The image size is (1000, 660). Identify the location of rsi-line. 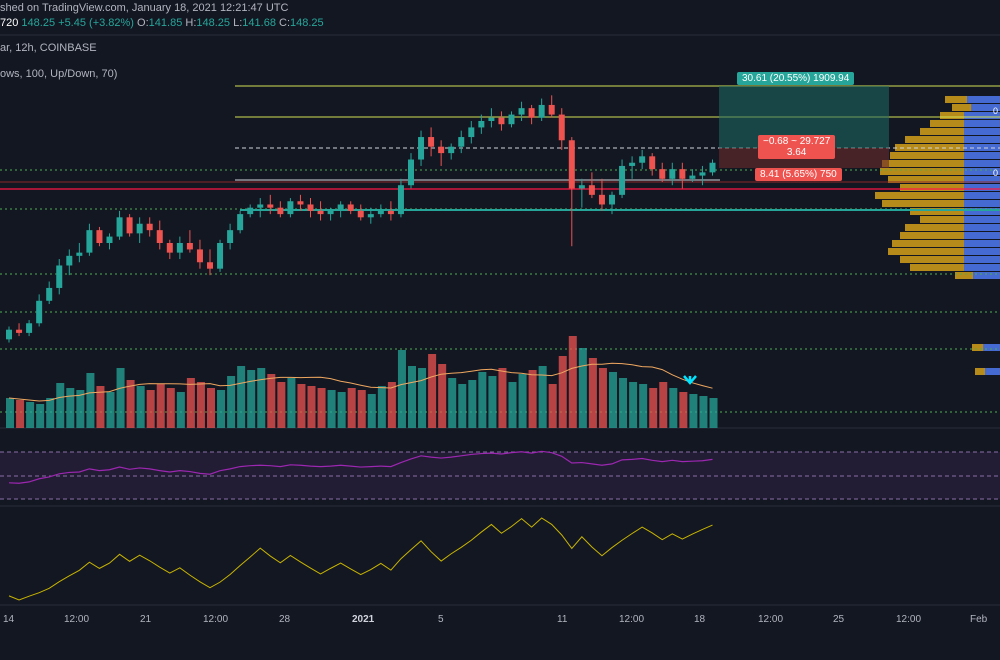
(360, 467).